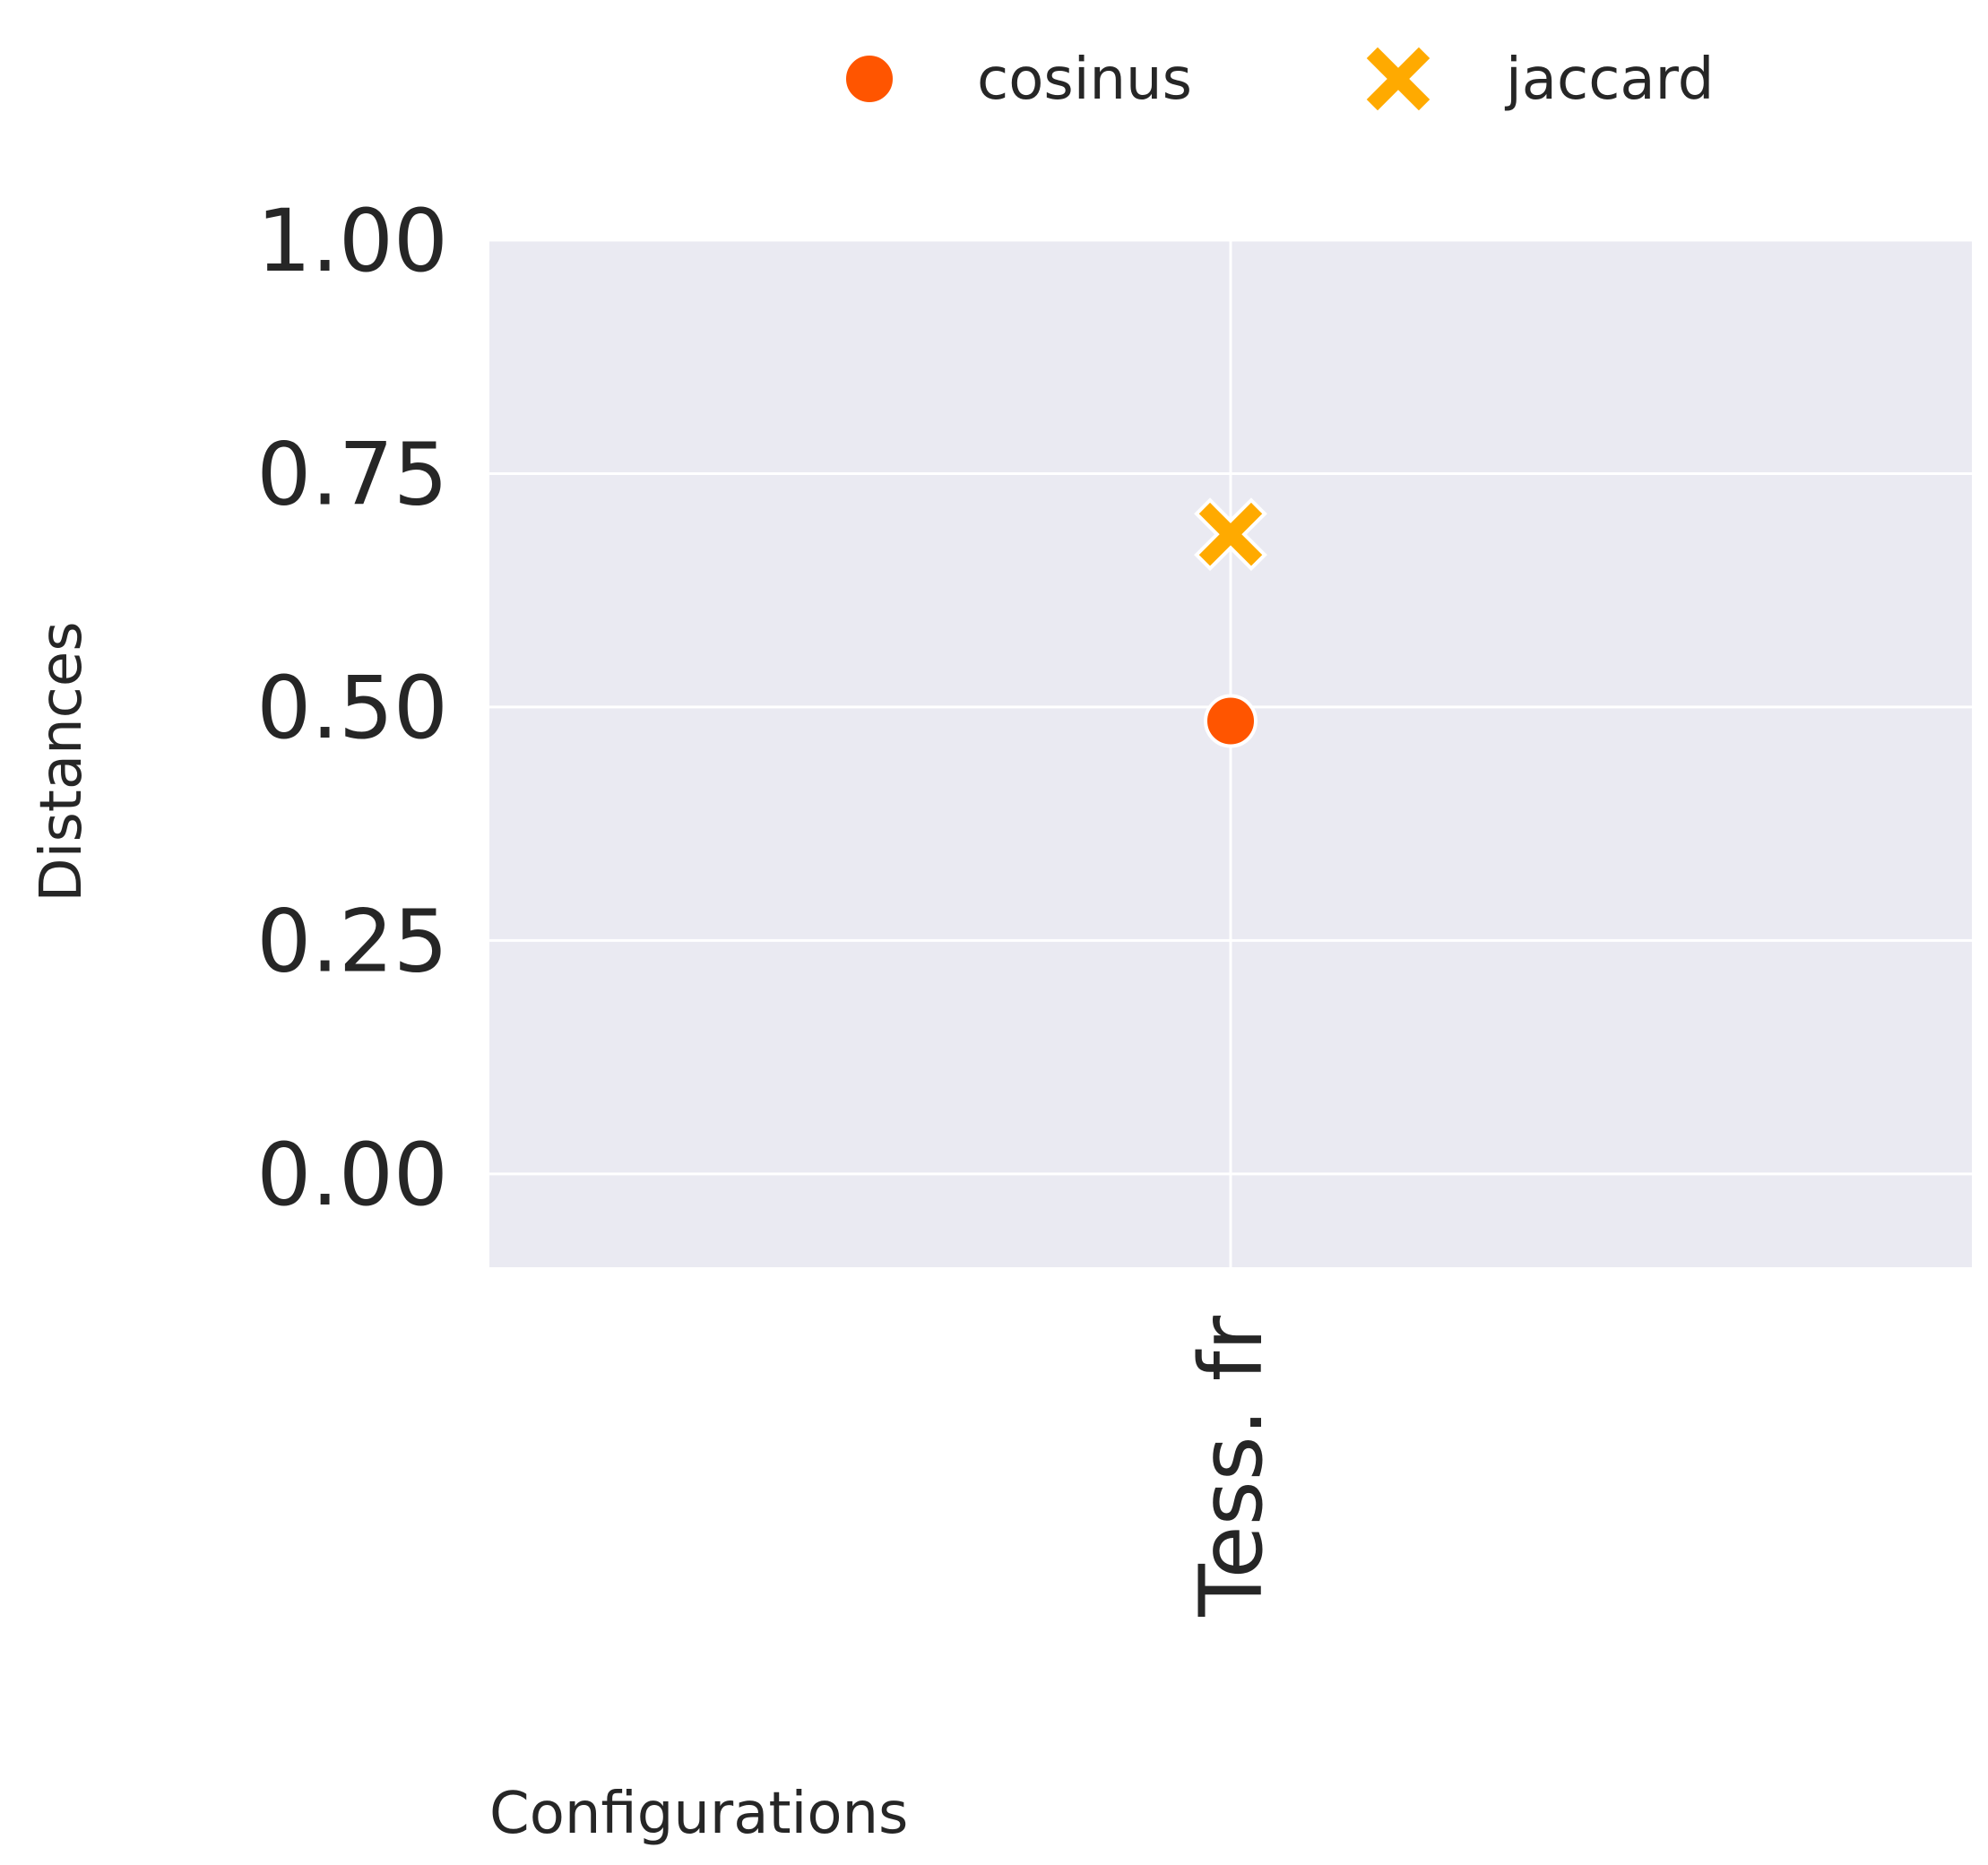  I want to click on x-tick-label: Tess. fr, so click(1231, 1466).